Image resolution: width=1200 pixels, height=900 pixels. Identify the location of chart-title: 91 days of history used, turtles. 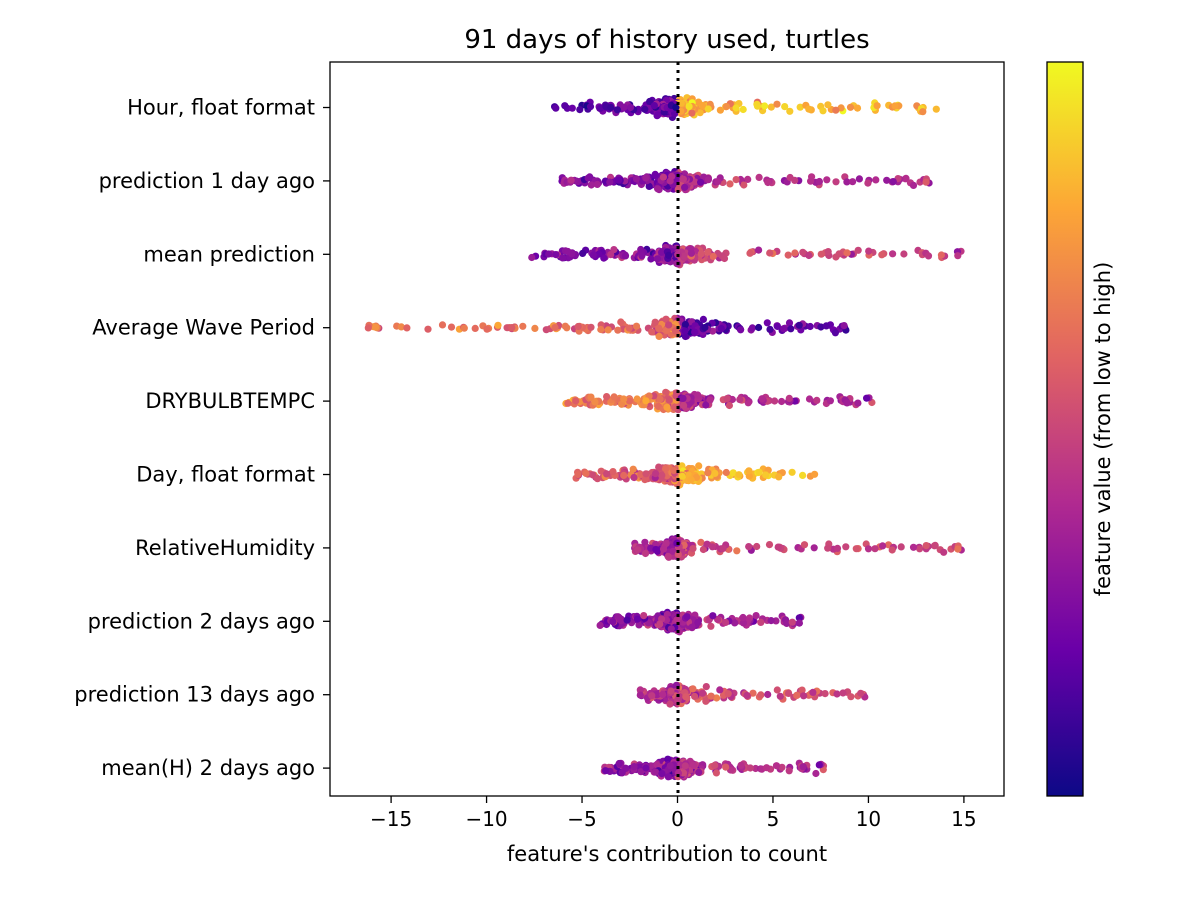
(666, 40).